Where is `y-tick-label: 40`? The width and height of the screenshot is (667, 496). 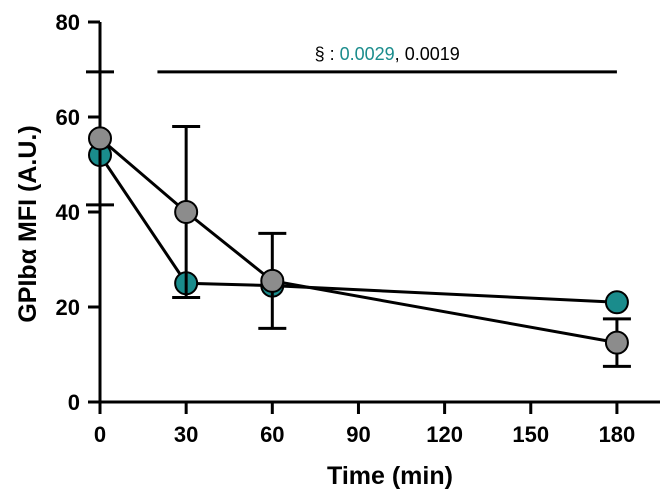 y-tick-label: 40 is located at coordinates (68, 212).